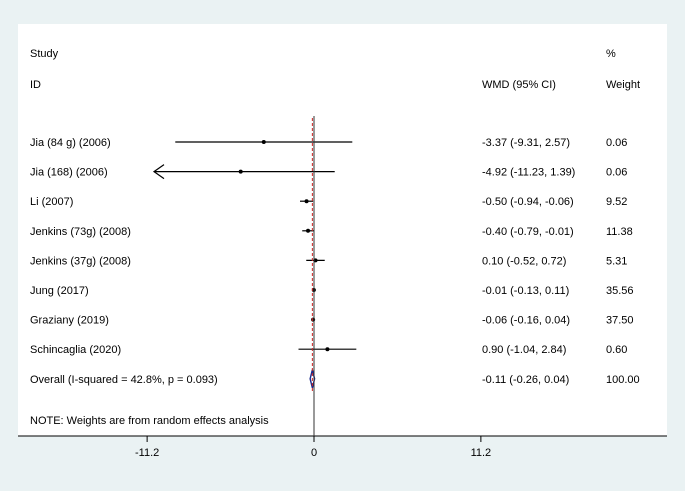 This screenshot has width=685, height=491. What do you see at coordinates (314, 453) in the screenshot?
I see `x-tick-label: 0` at bounding box center [314, 453].